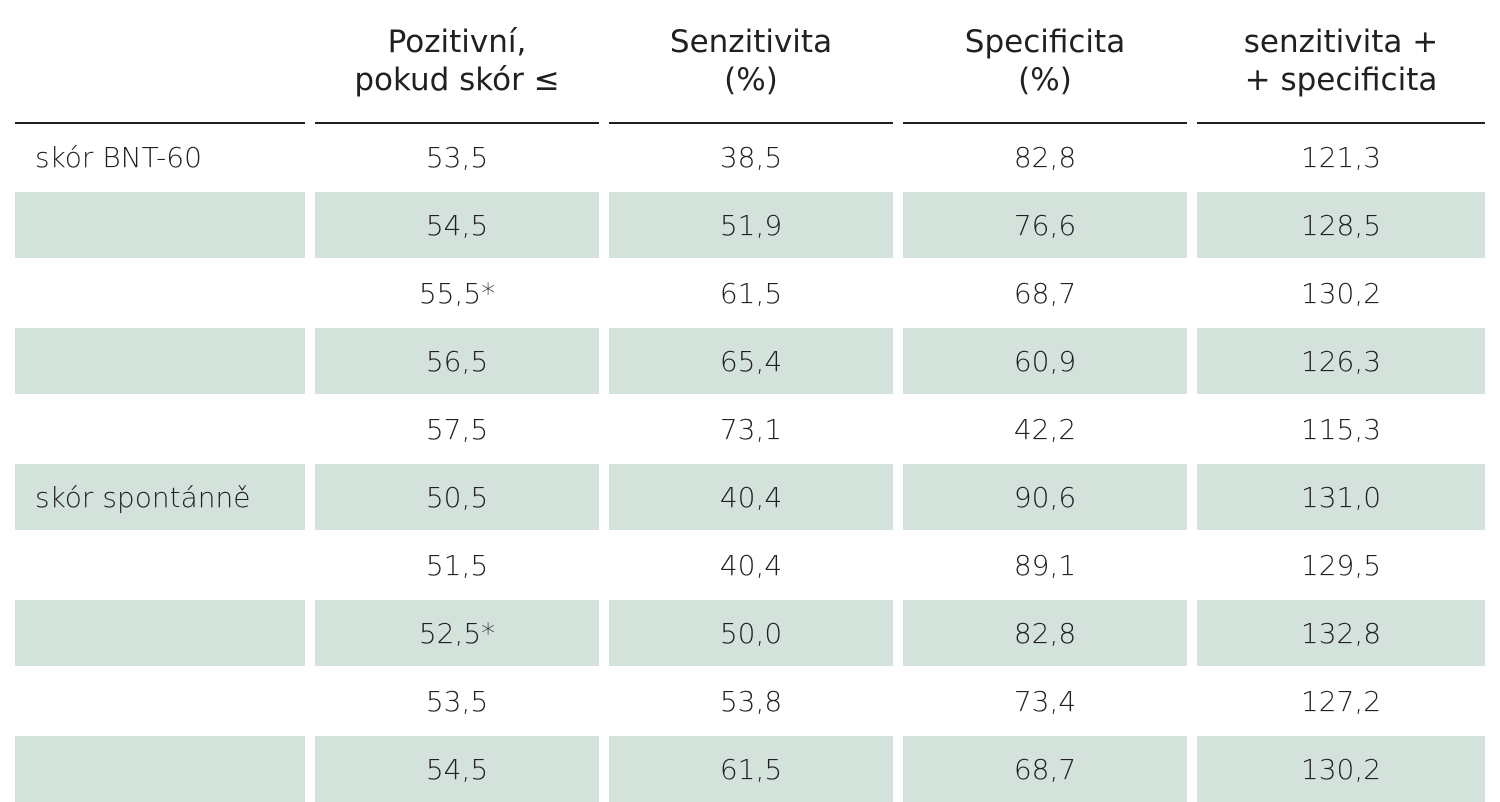 The height and width of the screenshot is (802, 1500). Describe the element at coordinates (160, 62) in the screenshot. I see `header-label-column` at that location.